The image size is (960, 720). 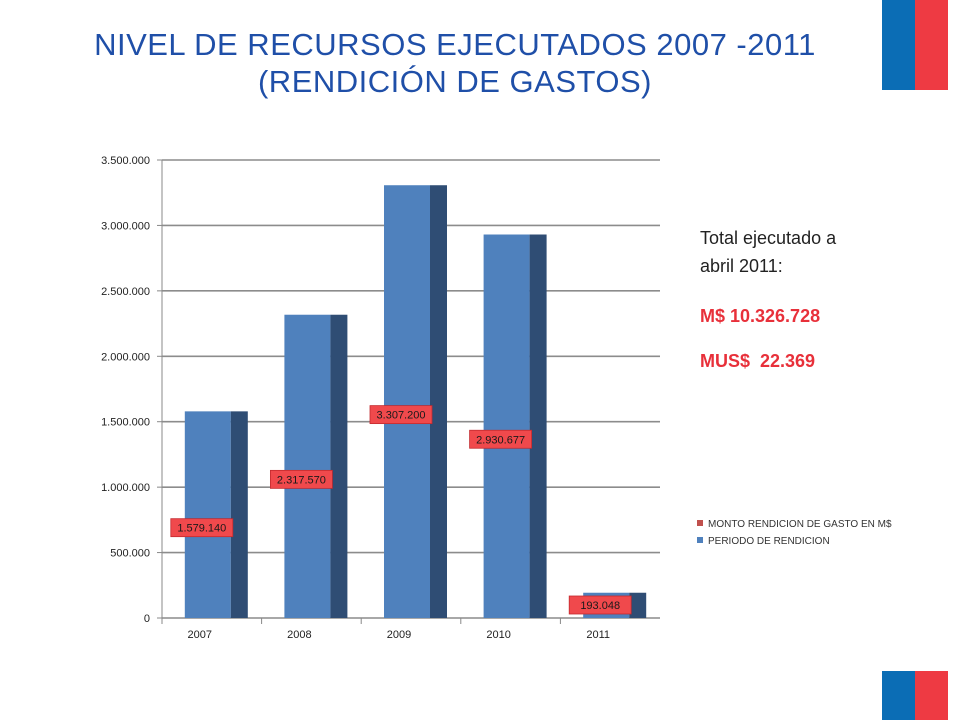 I want to click on y-tick-label: 500.000, so click(x=130, y=554).